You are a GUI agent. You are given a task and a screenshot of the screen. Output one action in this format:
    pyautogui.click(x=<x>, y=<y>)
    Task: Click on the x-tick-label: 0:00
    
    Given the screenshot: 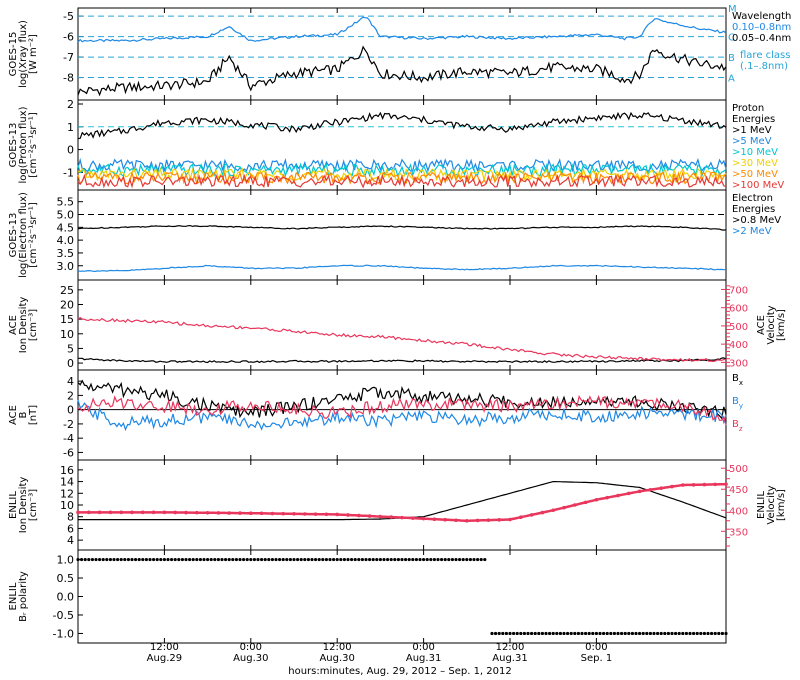 What is the action you would take?
    pyautogui.click(x=251, y=647)
    